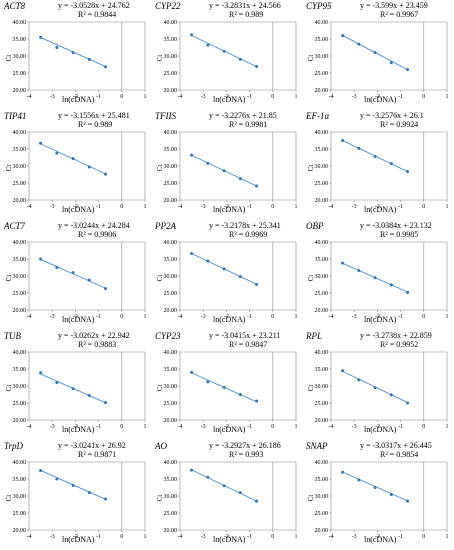 Image resolution: width=454 pixels, height=550 pixels. What do you see at coordinates (248, 344) in the screenshot?
I see `r-squared-label: R² = 0.9847` at bounding box center [248, 344].